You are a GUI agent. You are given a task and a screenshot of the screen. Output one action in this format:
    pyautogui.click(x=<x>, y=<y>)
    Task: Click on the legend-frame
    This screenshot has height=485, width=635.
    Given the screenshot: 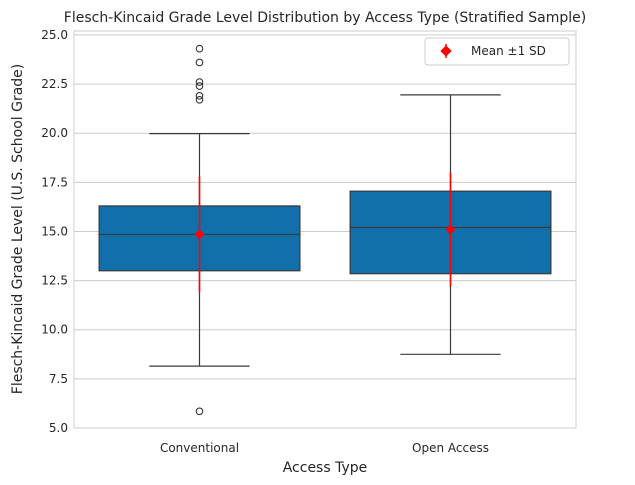 What is the action you would take?
    pyautogui.click(x=497, y=51)
    